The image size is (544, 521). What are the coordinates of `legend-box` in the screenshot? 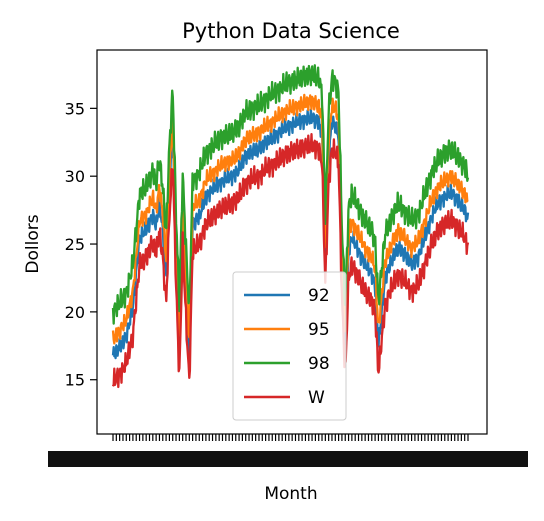 It's located at (289, 346).